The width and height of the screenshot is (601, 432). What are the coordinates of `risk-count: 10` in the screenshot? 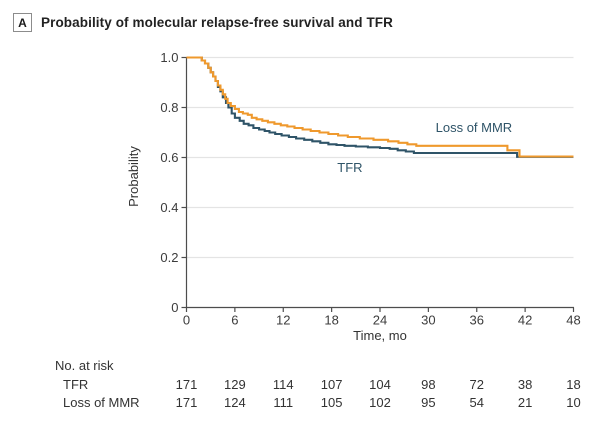 It's located at (573, 402).